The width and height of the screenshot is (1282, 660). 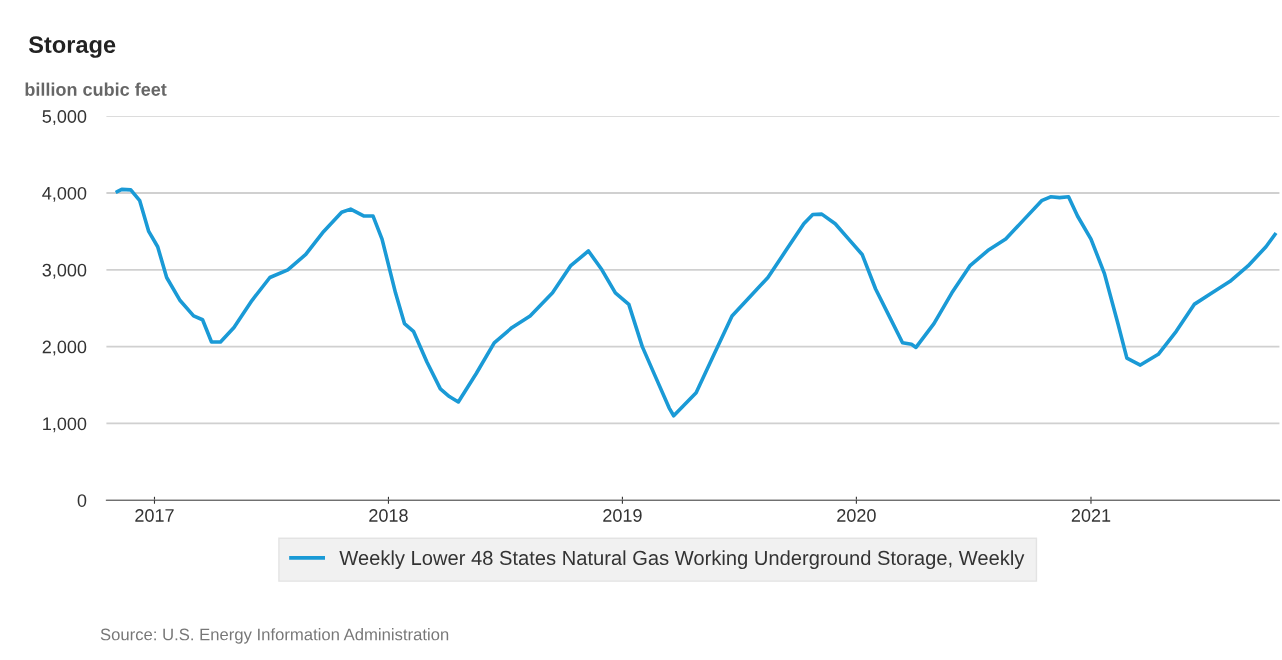 What do you see at coordinates (388, 515) in the screenshot?
I see `x-tick-label: 2018` at bounding box center [388, 515].